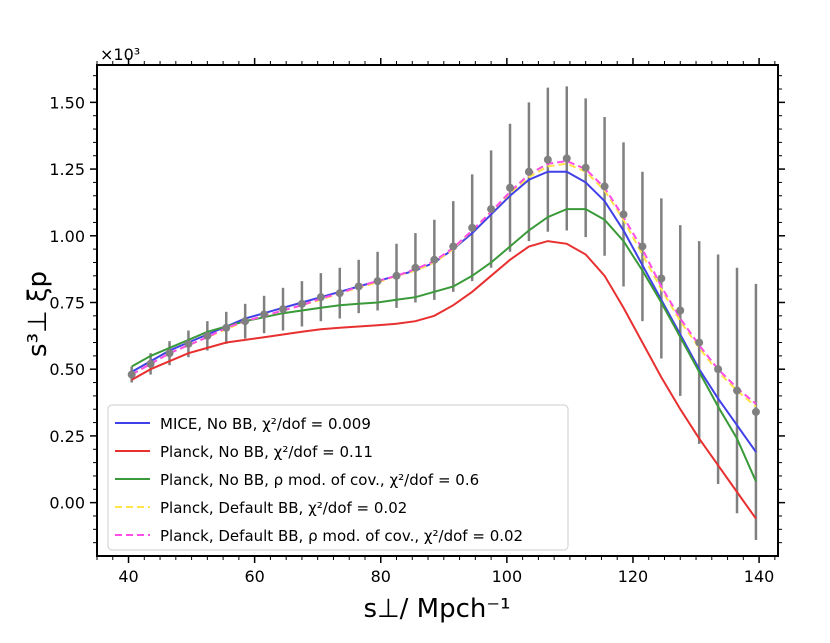 The image size is (830, 643). I want to click on x-axis-title: s⊥/ Mpch⁻¹, so click(436, 609).